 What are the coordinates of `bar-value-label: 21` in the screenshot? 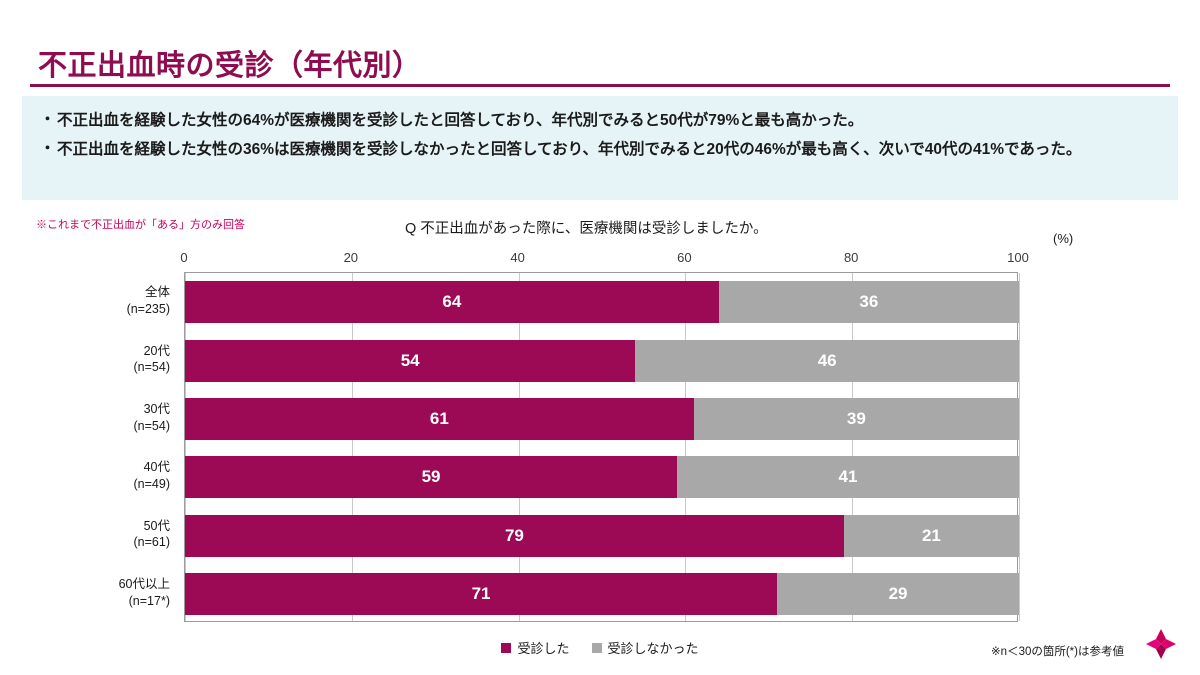 It's located at (931, 535).